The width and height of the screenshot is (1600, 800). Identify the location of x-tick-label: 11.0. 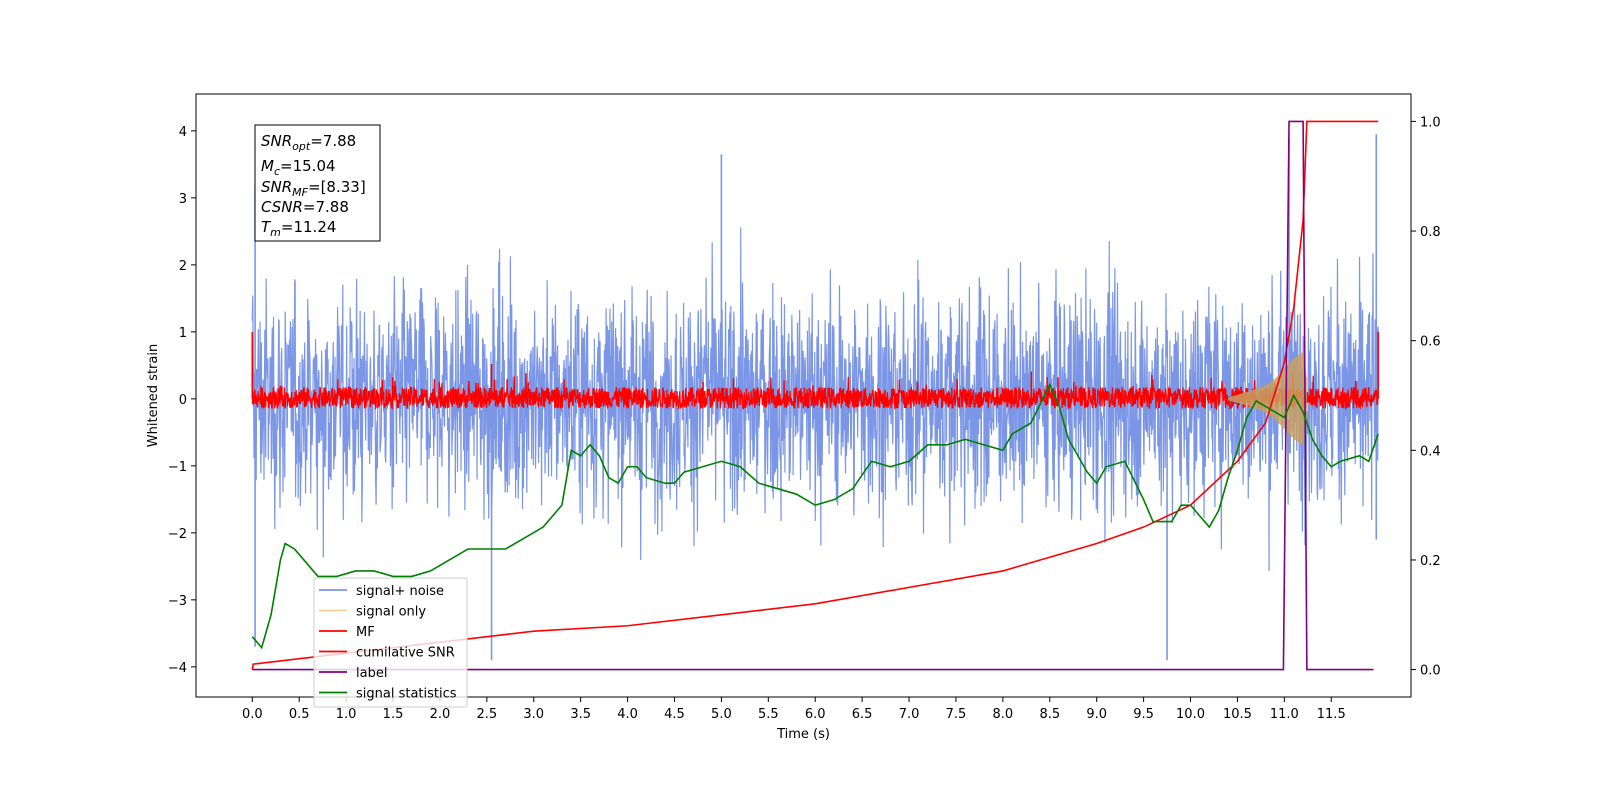
(1284, 714).